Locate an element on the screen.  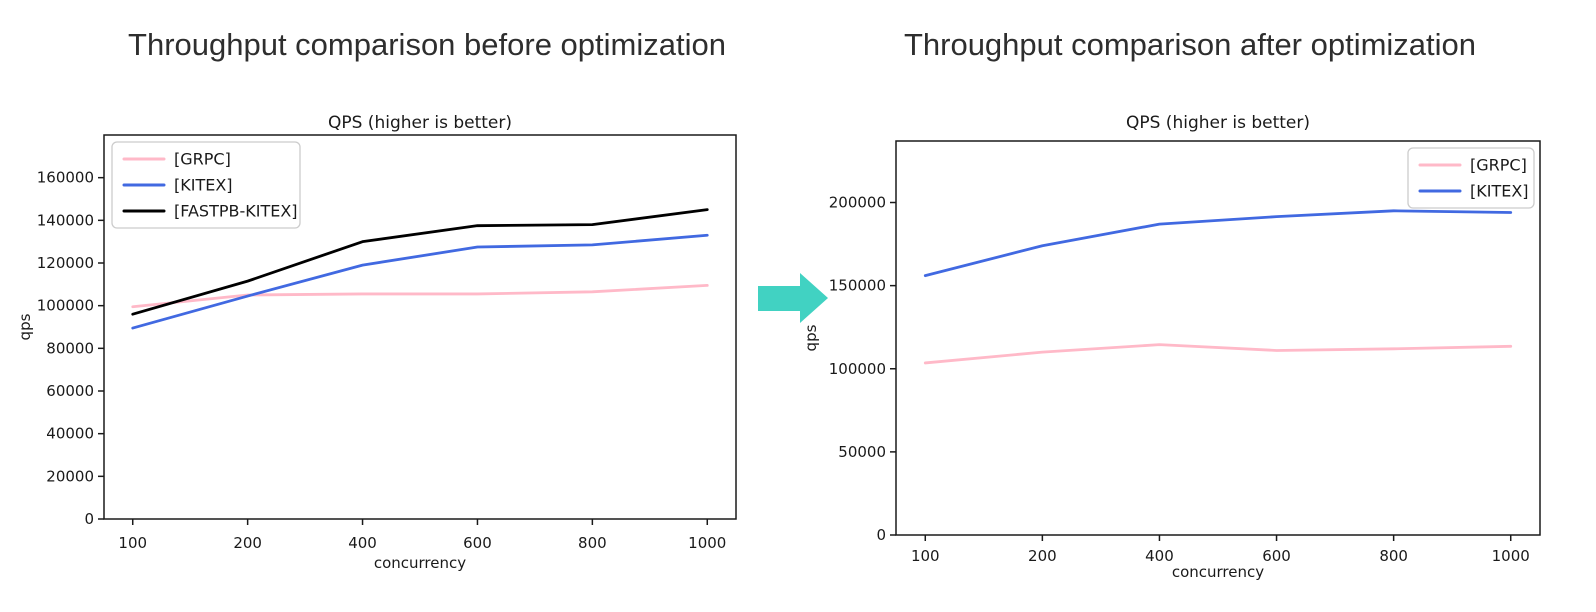
y-tick-label: 50000 is located at coordinates (862, 452).